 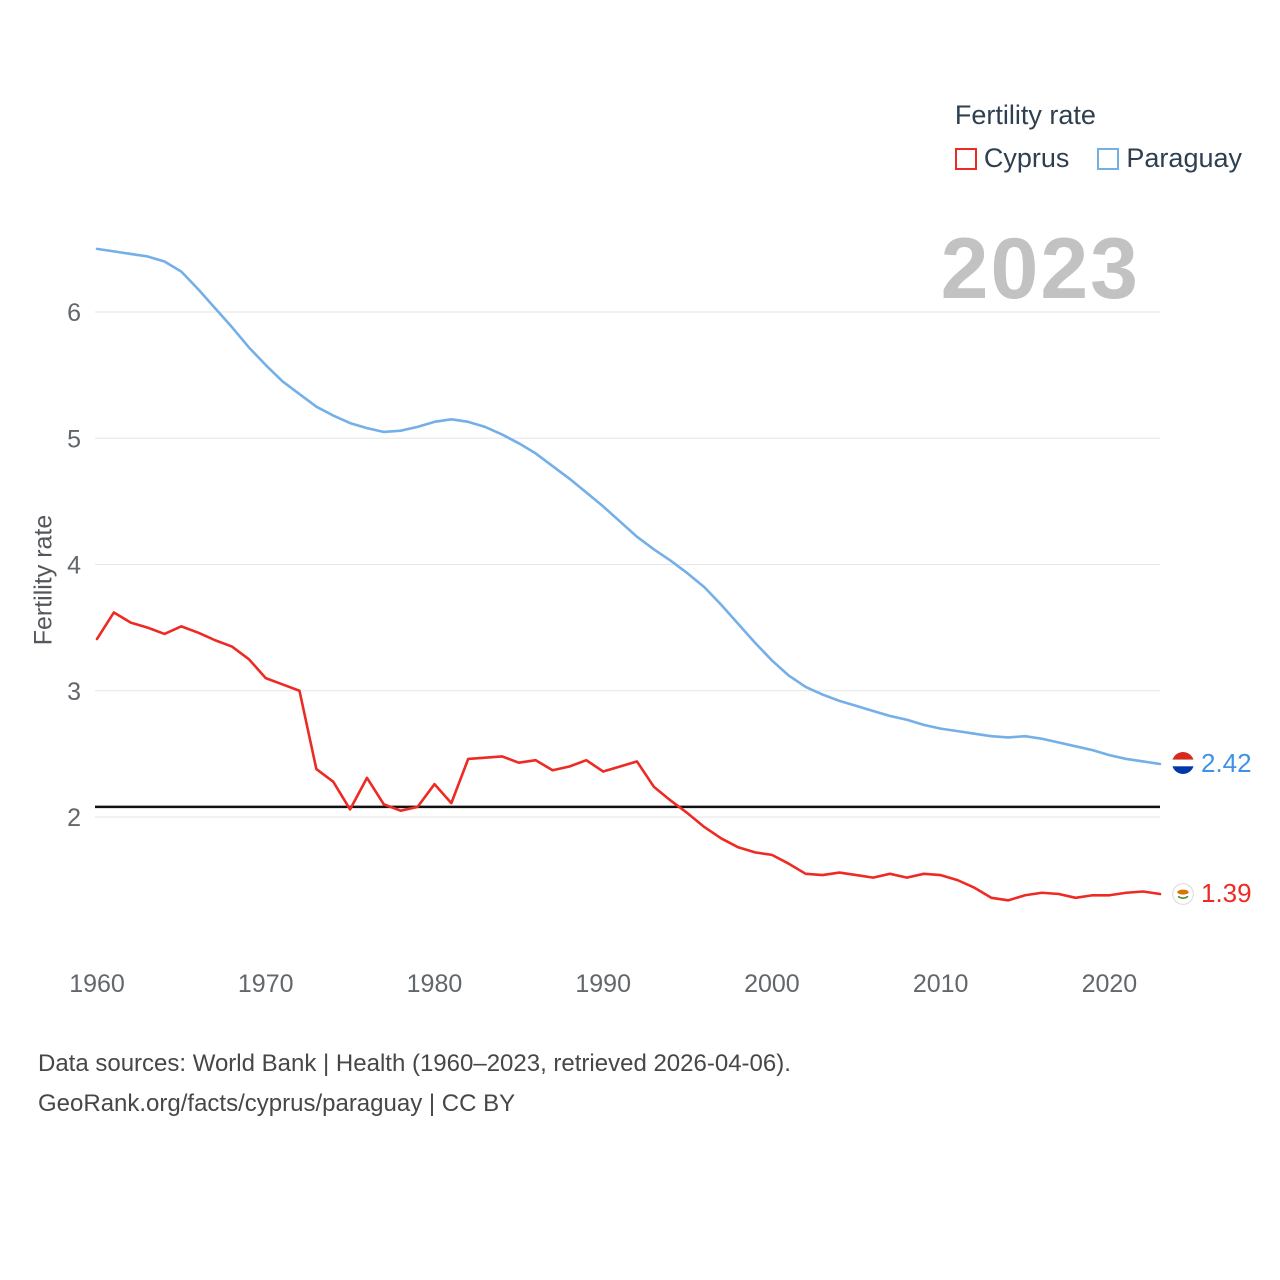 I want to click on svg-text: 2000, so click(x=772, y=984).